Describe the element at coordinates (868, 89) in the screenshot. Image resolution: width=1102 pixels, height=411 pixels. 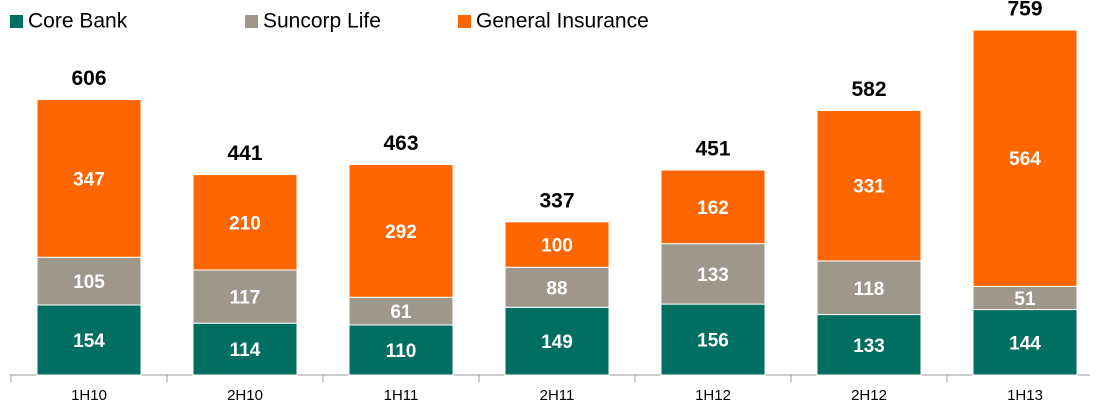
I see `total-label: 582` at that location.